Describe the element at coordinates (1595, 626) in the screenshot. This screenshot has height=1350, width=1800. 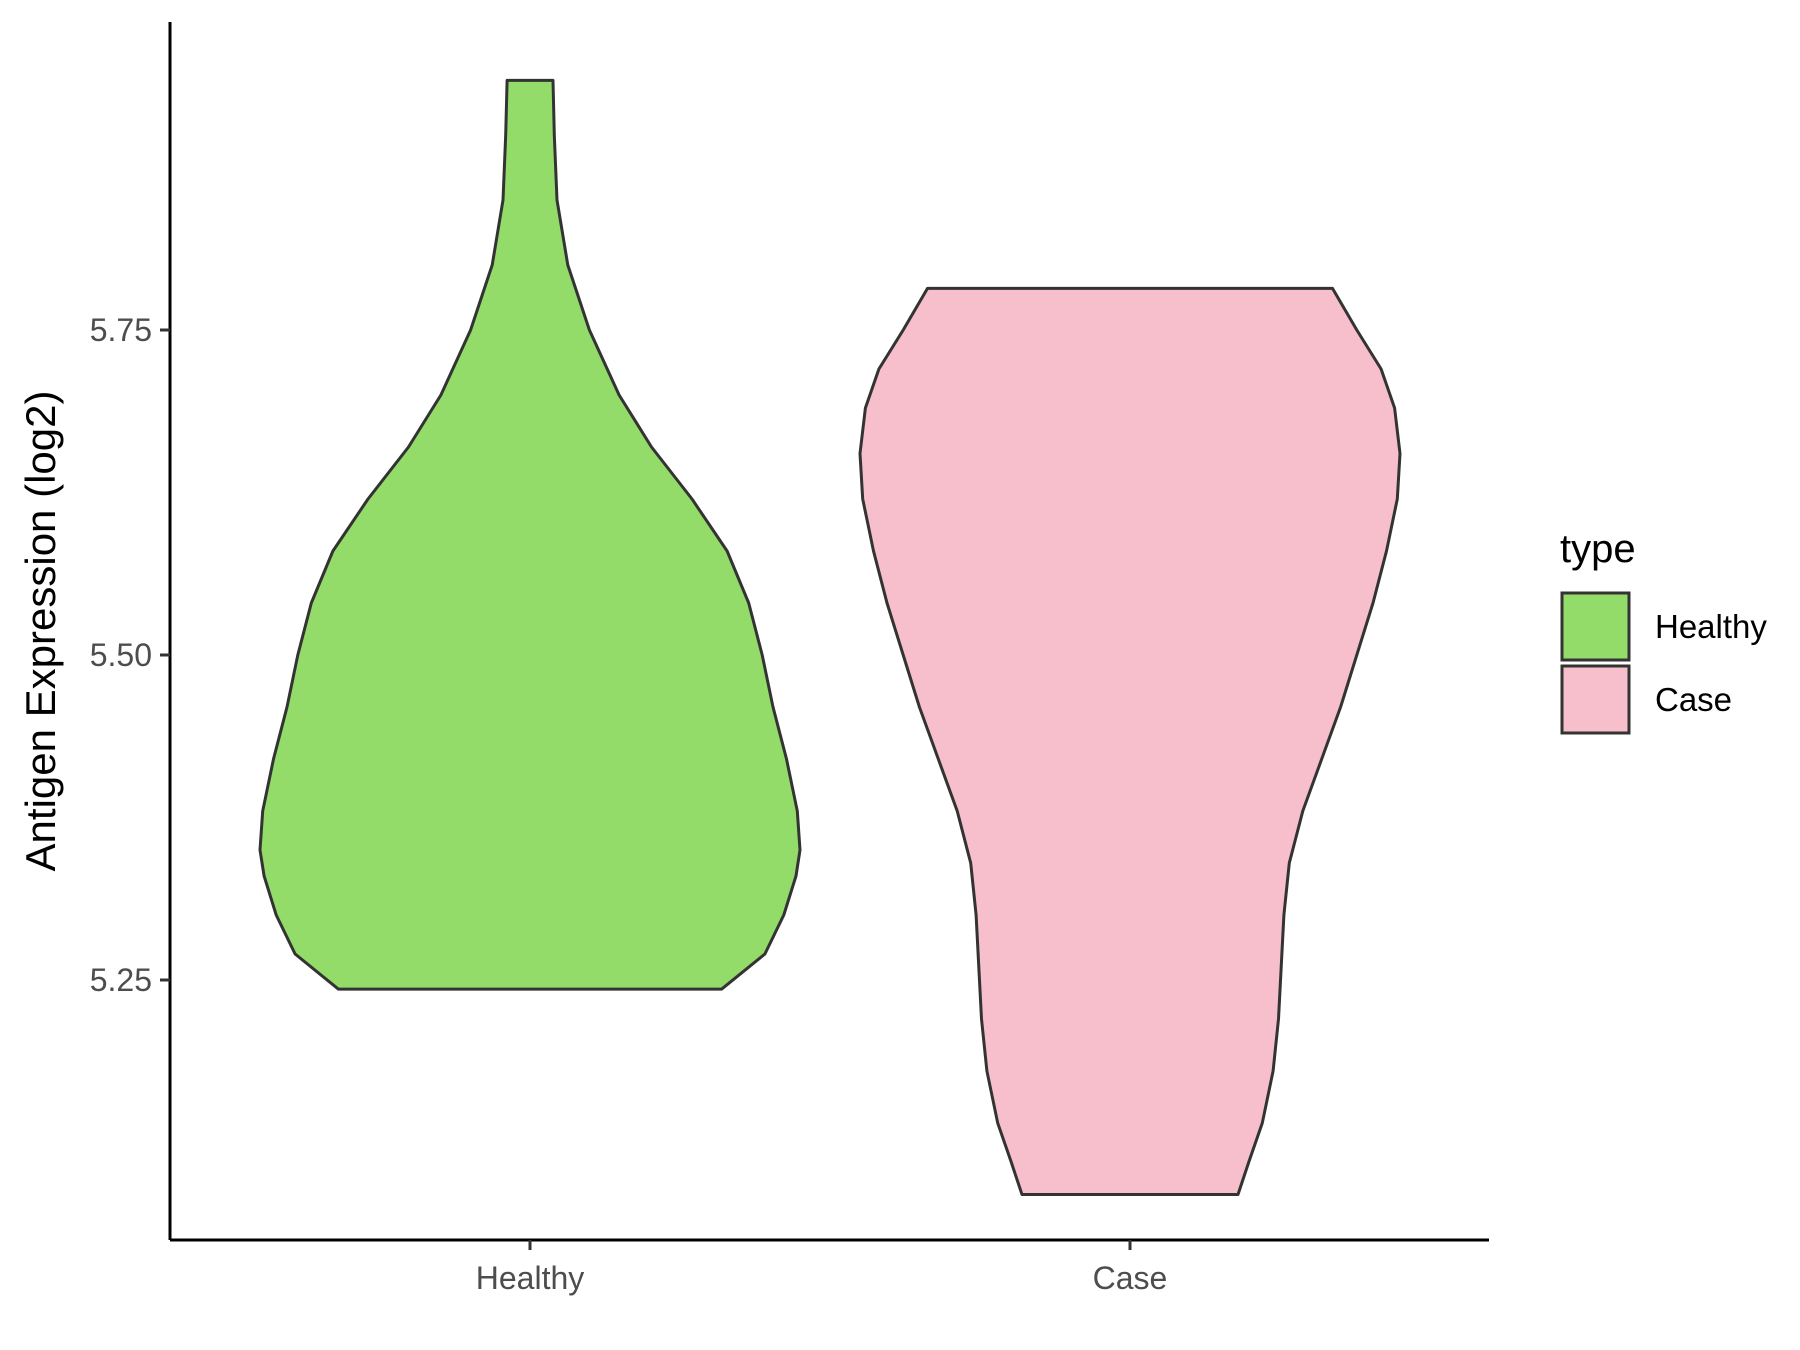
I see `legend-swatch-healthy` at that location.